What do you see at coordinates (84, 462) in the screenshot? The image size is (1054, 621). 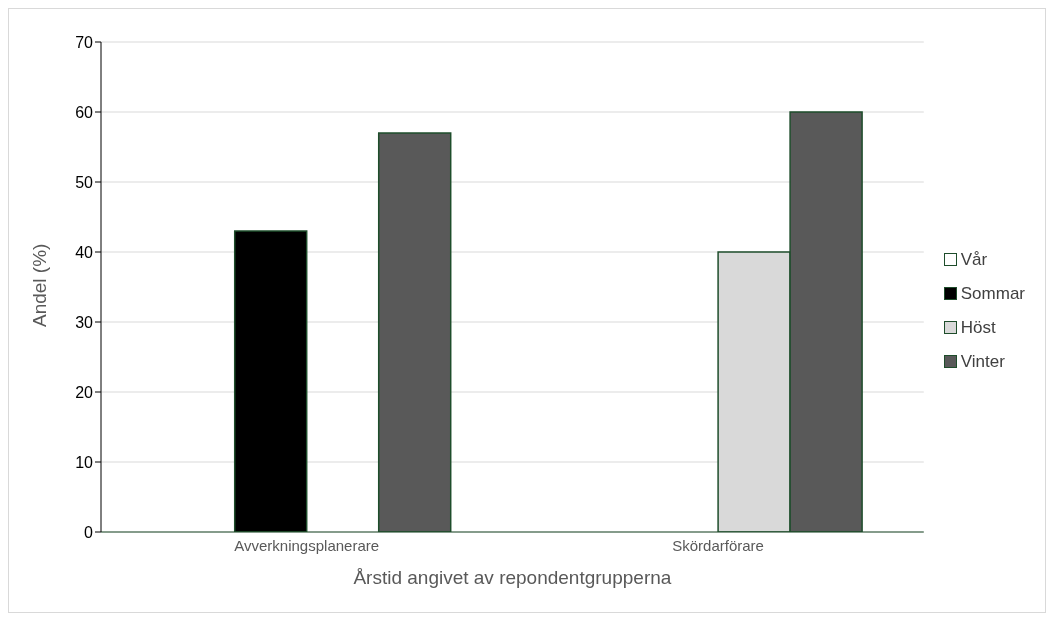 I see `y-tick-label: 10` at bounding box center [84, 462].